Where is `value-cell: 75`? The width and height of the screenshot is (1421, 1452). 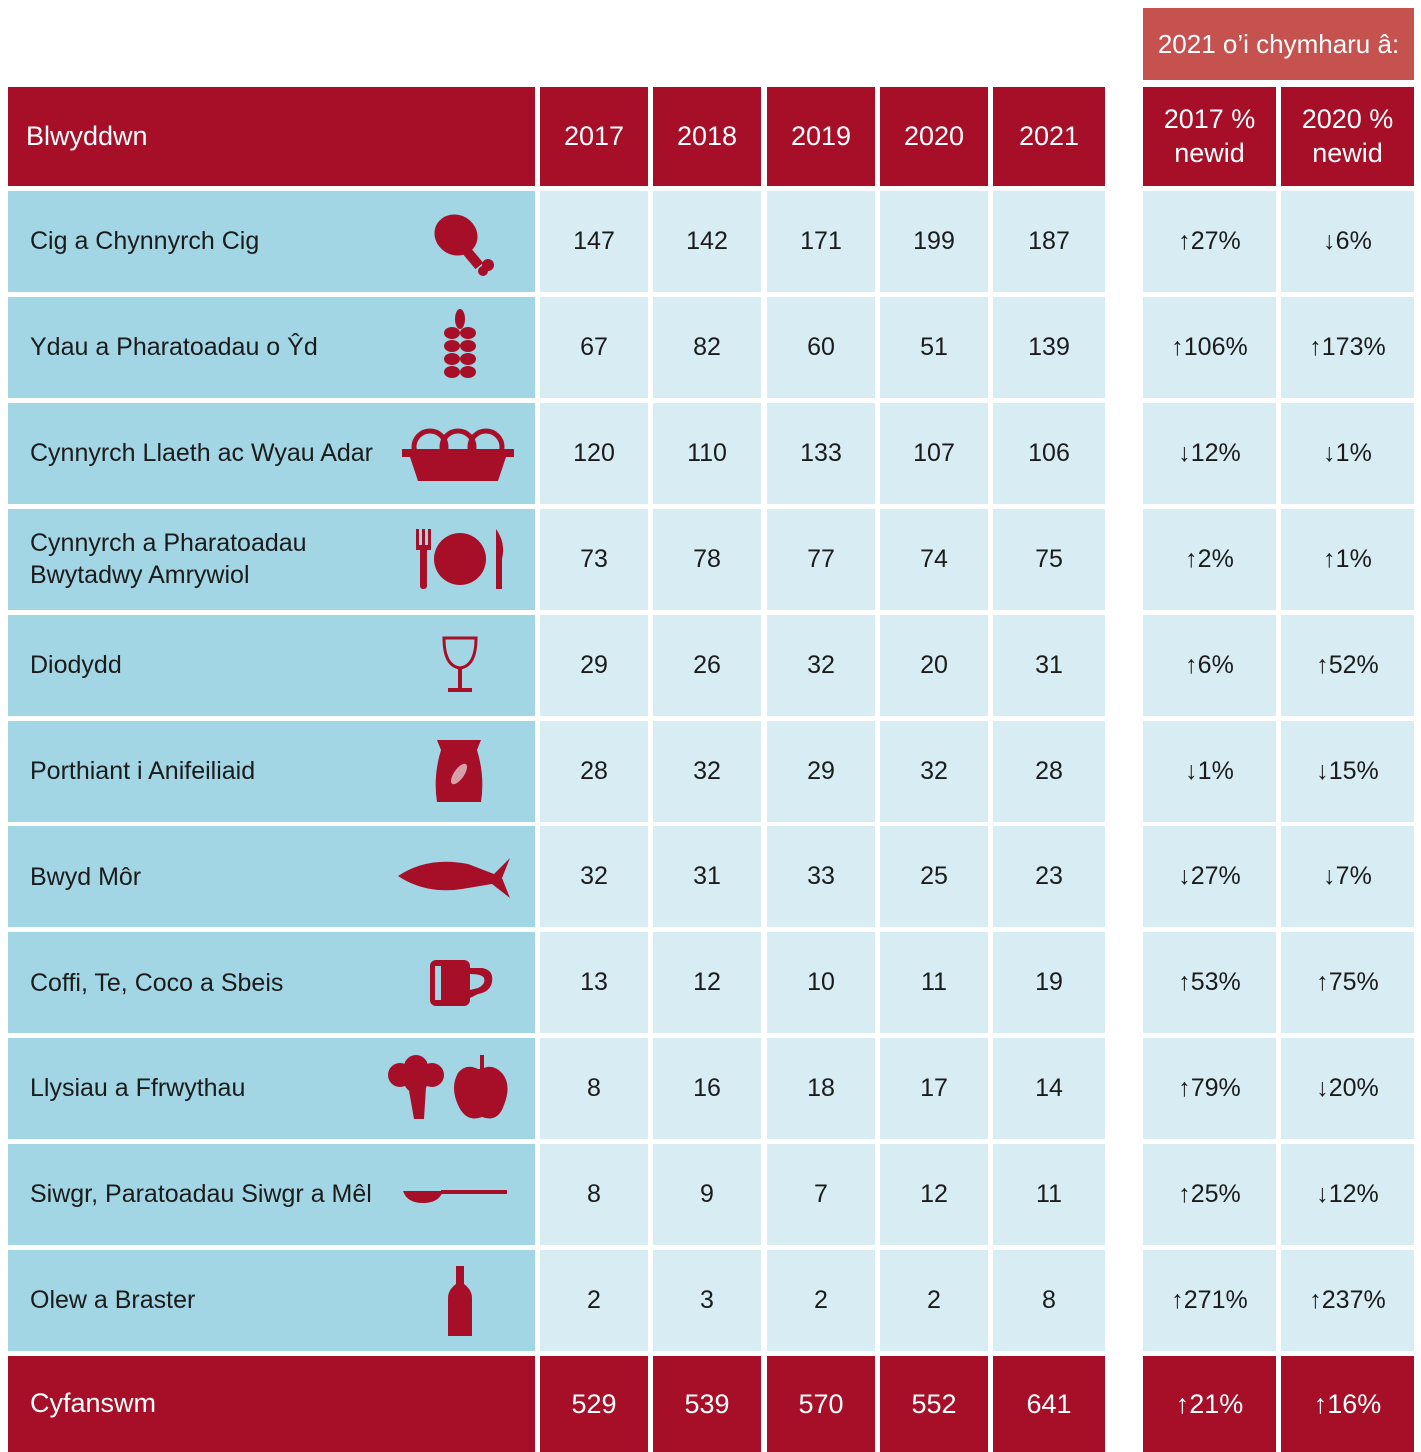
value-cell: 75 is located at coordinates (1049, 559).